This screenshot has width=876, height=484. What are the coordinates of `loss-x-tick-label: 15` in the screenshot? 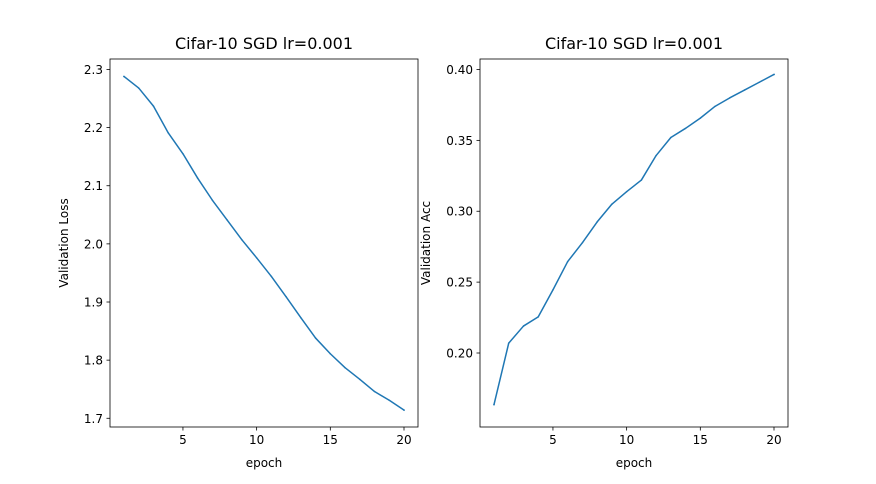 It's located at (330, 440).